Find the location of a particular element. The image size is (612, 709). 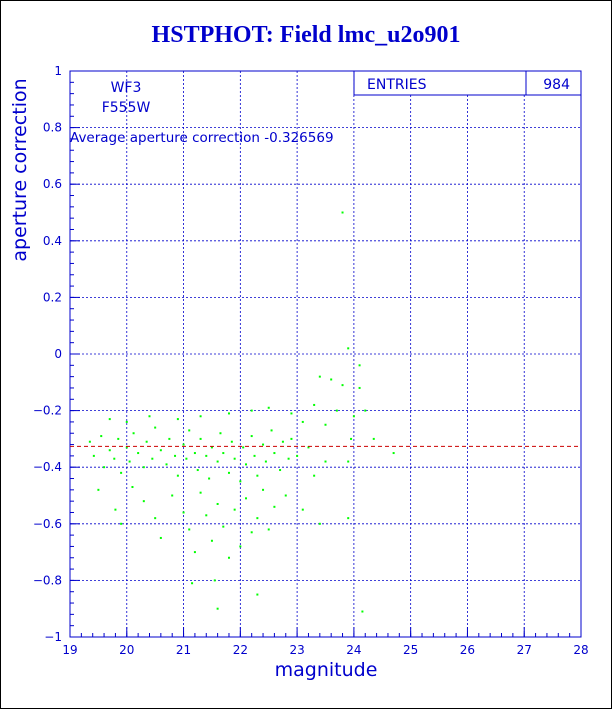

x-tick-label: 25 is located at coordinates (410, 650).